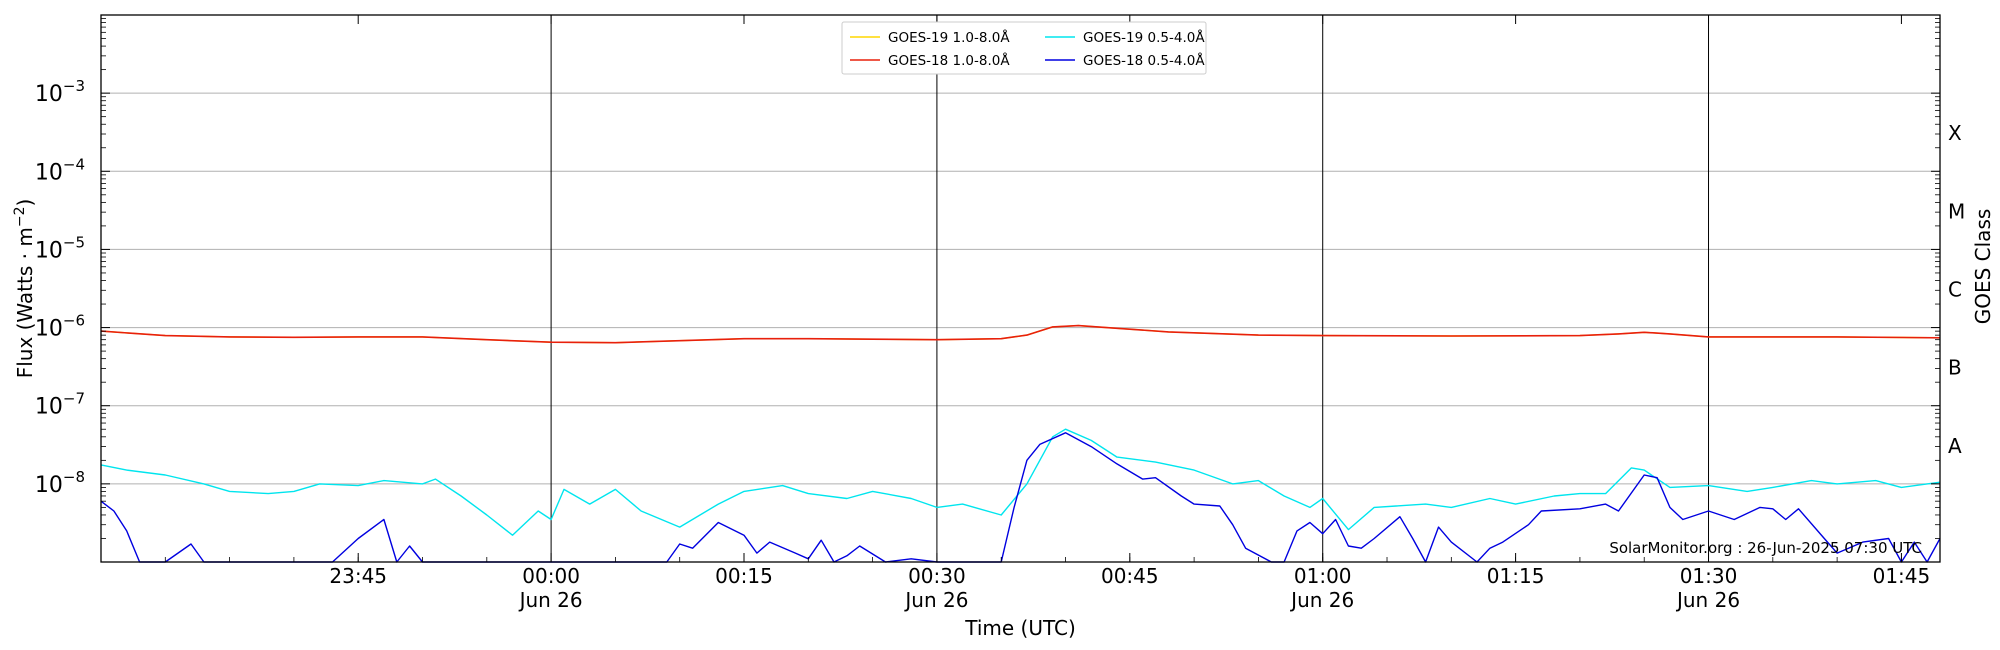 The image size is (2000, 650). I want to click on xtick-label-6: 01:15, so click(1516, 576).